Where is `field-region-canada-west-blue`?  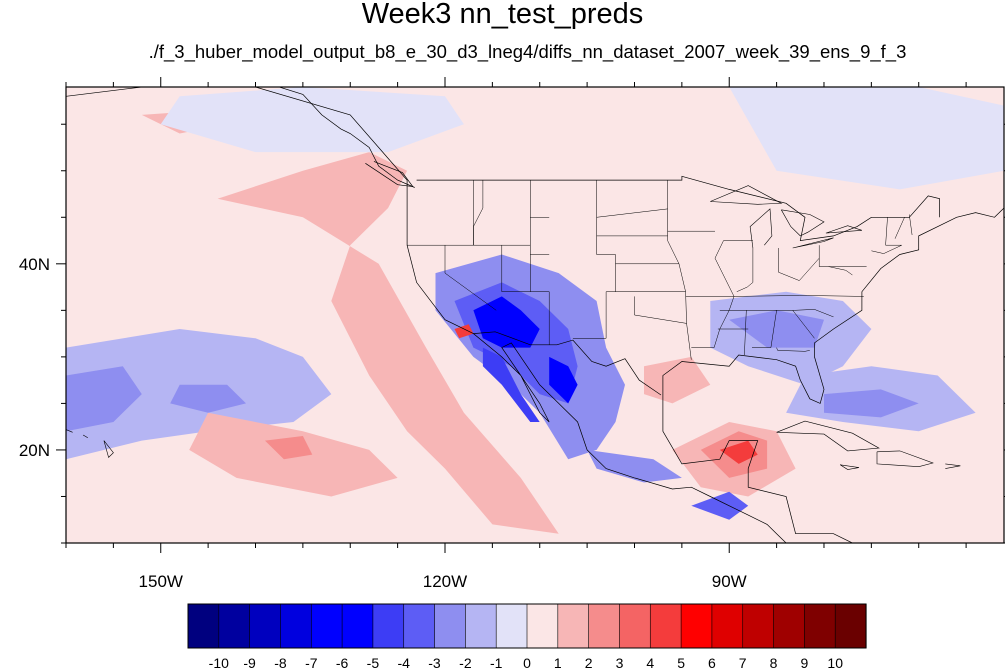 field-region-canada-west-blue is located at coordinates (312, 120).